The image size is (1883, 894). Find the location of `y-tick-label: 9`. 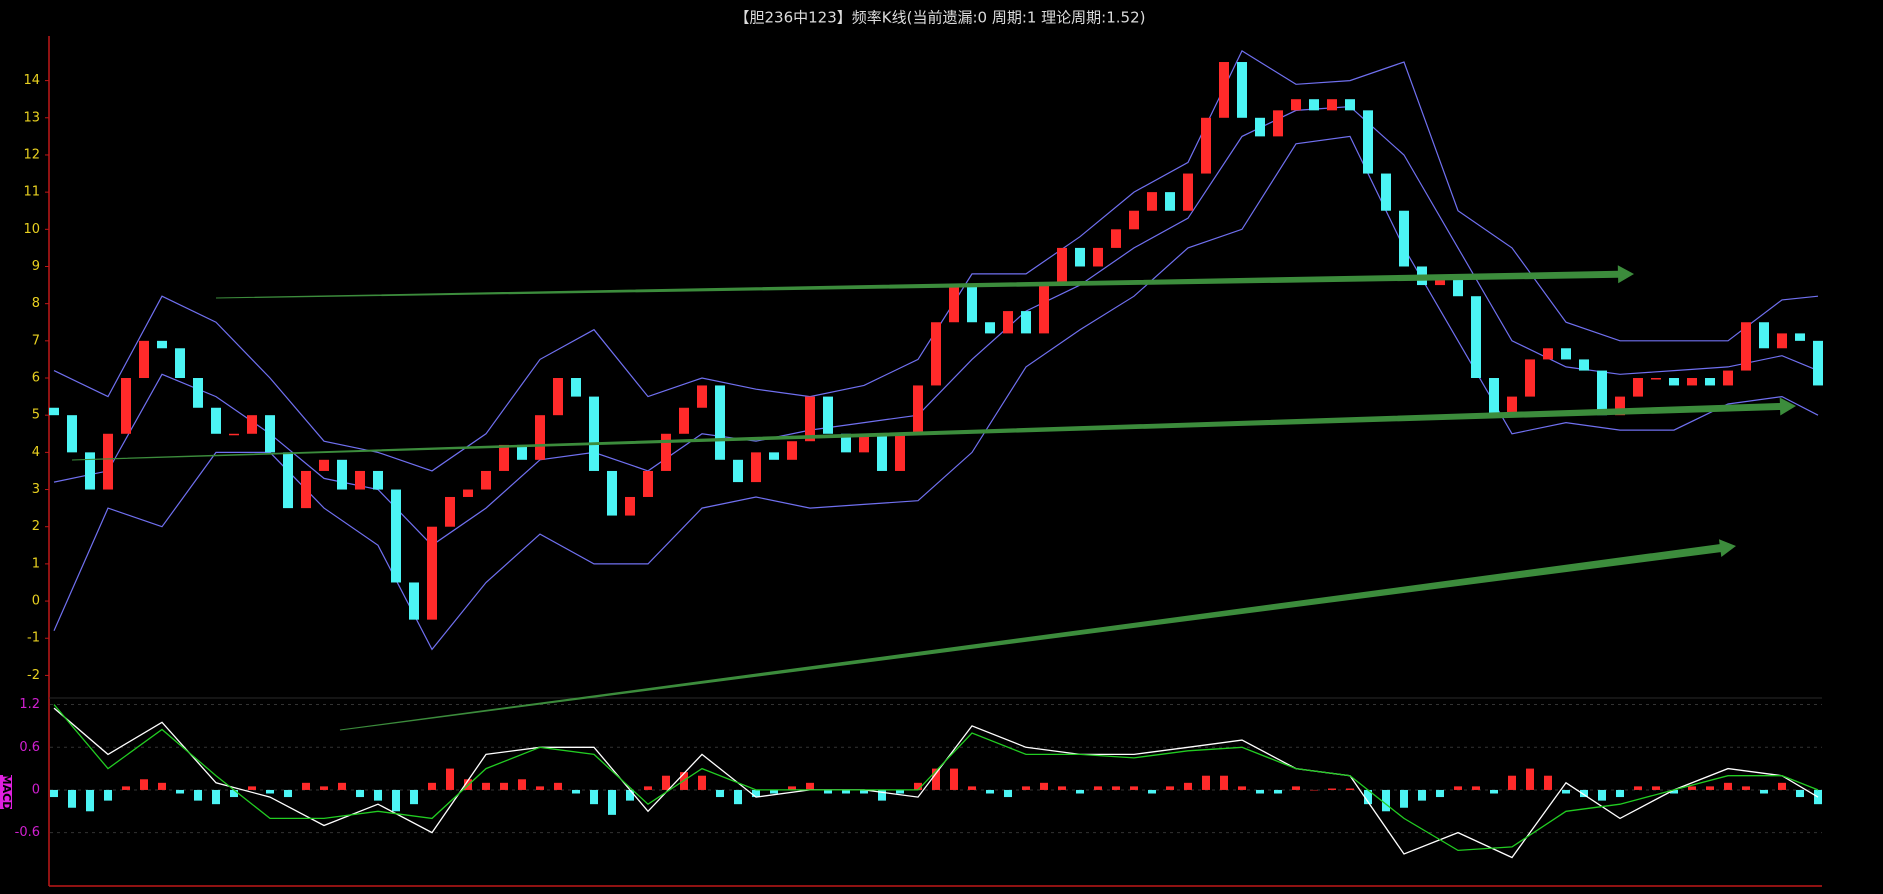

y-tick-label: 9 is located at coordinates (36, 266).